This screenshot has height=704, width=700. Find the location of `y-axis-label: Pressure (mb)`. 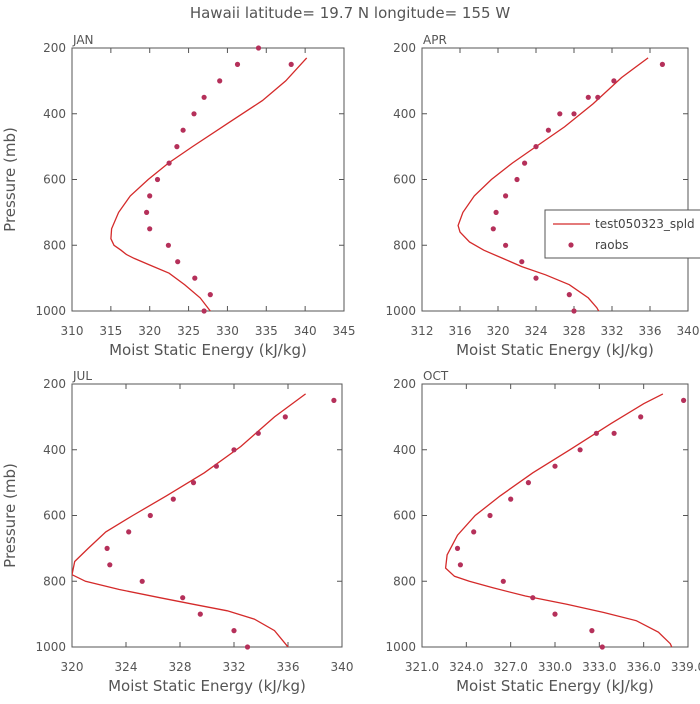

y-axis-label: Pressure (mb) is located at coordinates (10, 179).